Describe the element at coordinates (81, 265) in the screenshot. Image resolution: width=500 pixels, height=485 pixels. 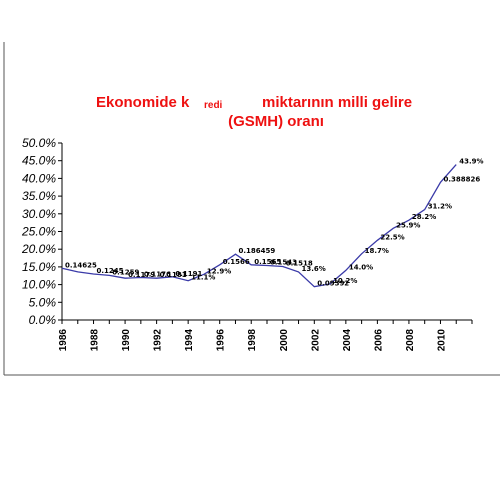
I see `data-label: 0.14625` at that location.